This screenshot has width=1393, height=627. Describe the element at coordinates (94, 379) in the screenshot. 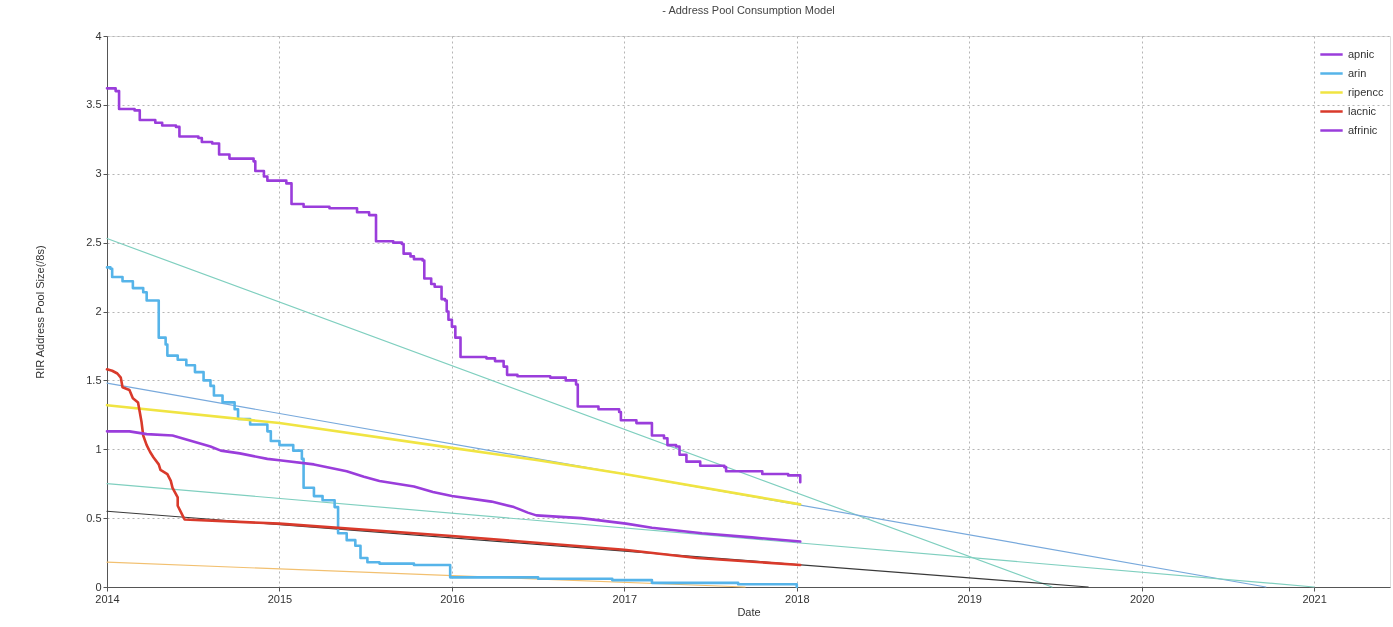

I see `y-tick-label: 1.5` at that location.